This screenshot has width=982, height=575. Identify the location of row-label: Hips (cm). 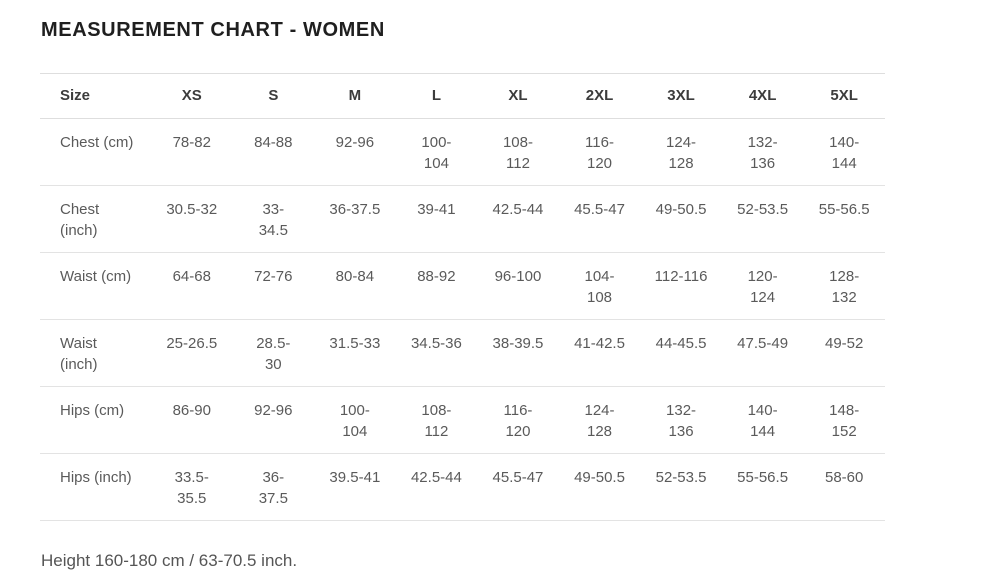
(95, 420).